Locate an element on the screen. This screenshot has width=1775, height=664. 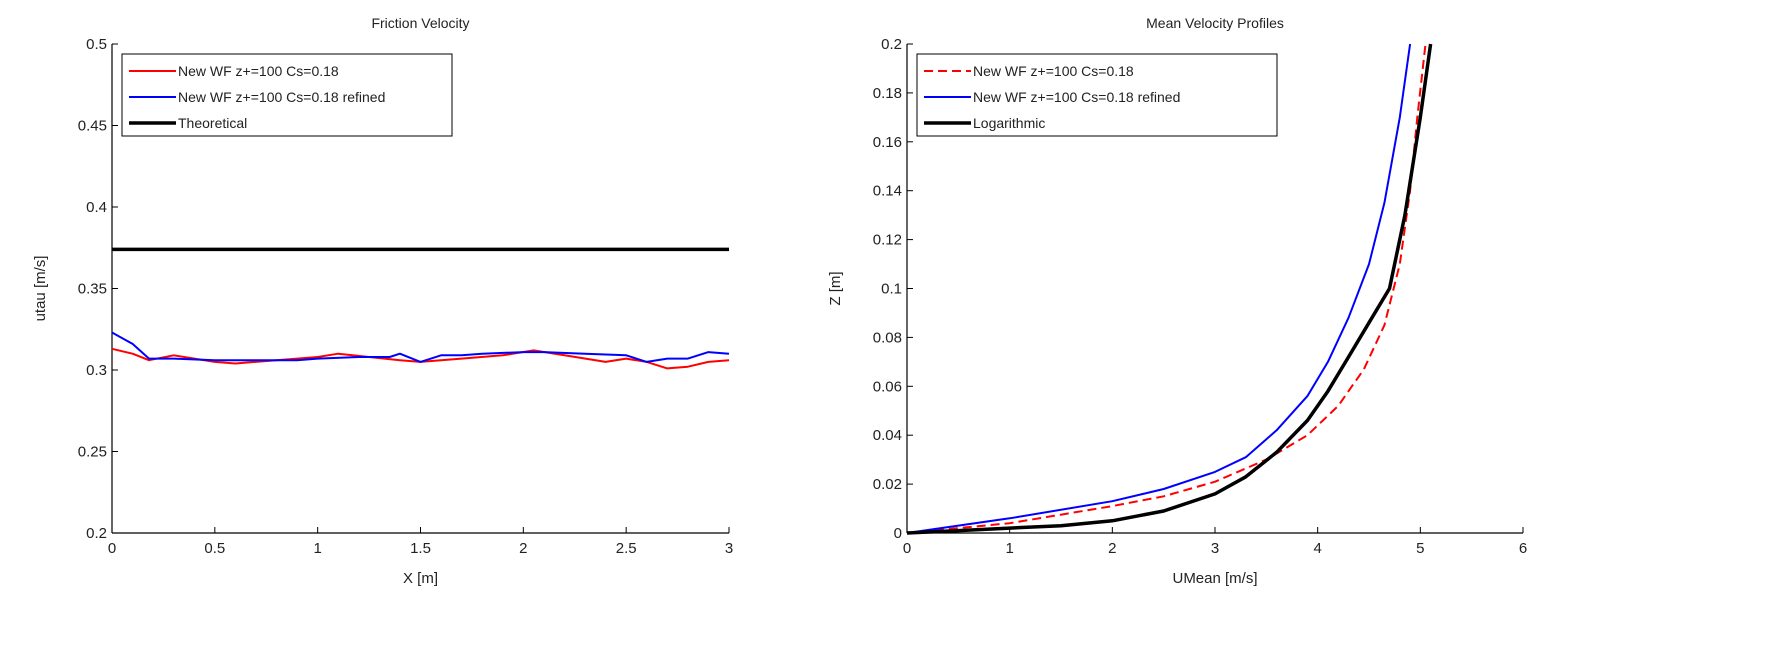
x-tick-label: 5 is located at coordinates (1420, 548).